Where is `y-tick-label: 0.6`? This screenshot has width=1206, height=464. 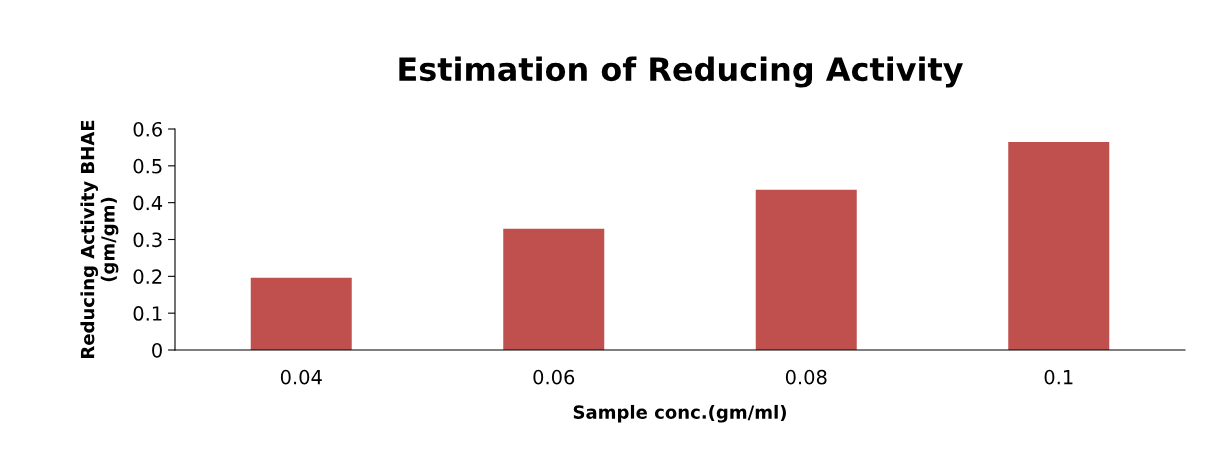 y-tick-label: 0.6 is located at coordinates (147, 129).